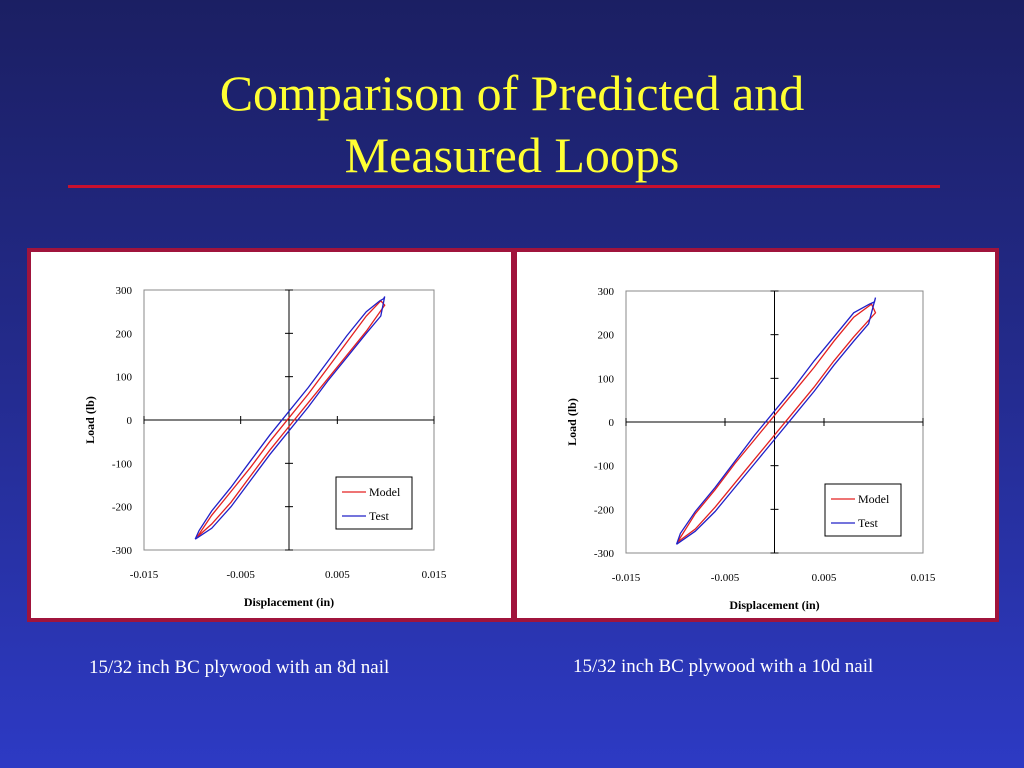  I want to click on title-line-2: Measured Loops, so click(512, 155).